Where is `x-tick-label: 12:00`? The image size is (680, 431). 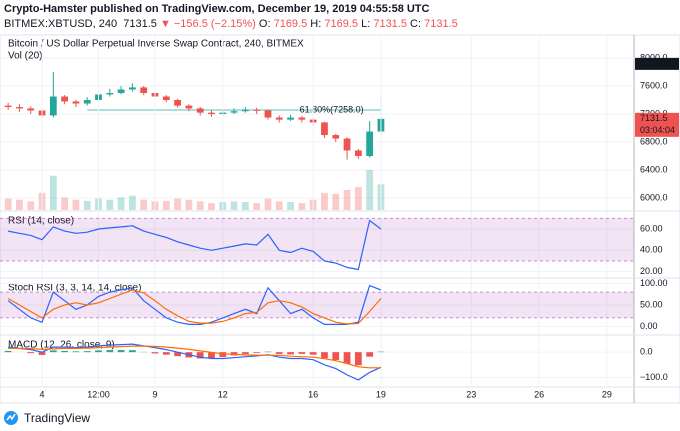
x-tick-label: 12:00 is located at coordinates (98, 394).